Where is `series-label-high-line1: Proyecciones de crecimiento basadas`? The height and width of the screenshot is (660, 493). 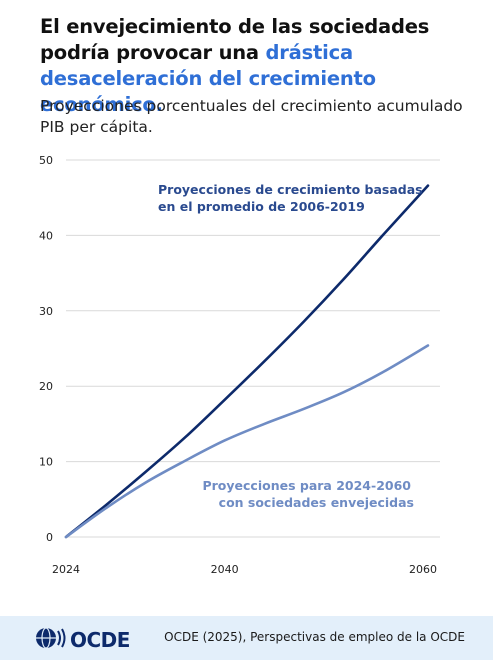 series-label-high-line1: Proyecciones de crecimiento basadas is located at coordinates (290, 189).